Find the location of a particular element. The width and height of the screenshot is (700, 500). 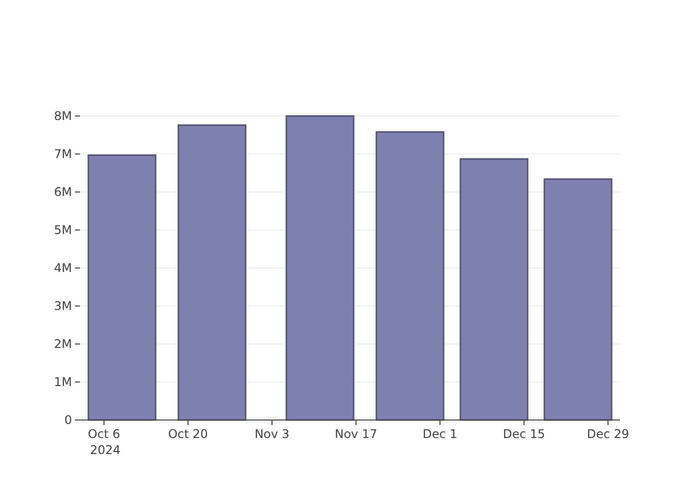

y-tick-label: 0 is located at coordinates (68, 420).